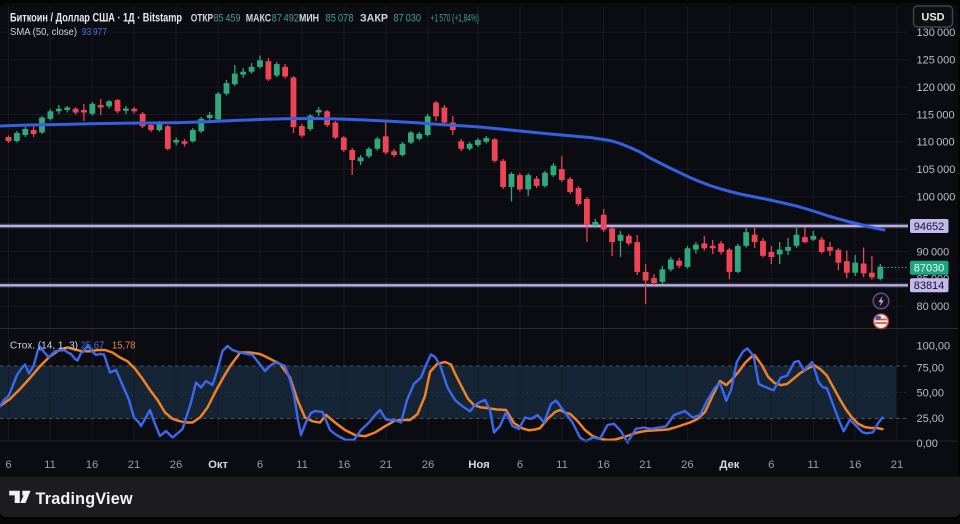  Describe the element at coordinates (931, 419) in the screenshot. I see `svg-text: 25,00` at that location.